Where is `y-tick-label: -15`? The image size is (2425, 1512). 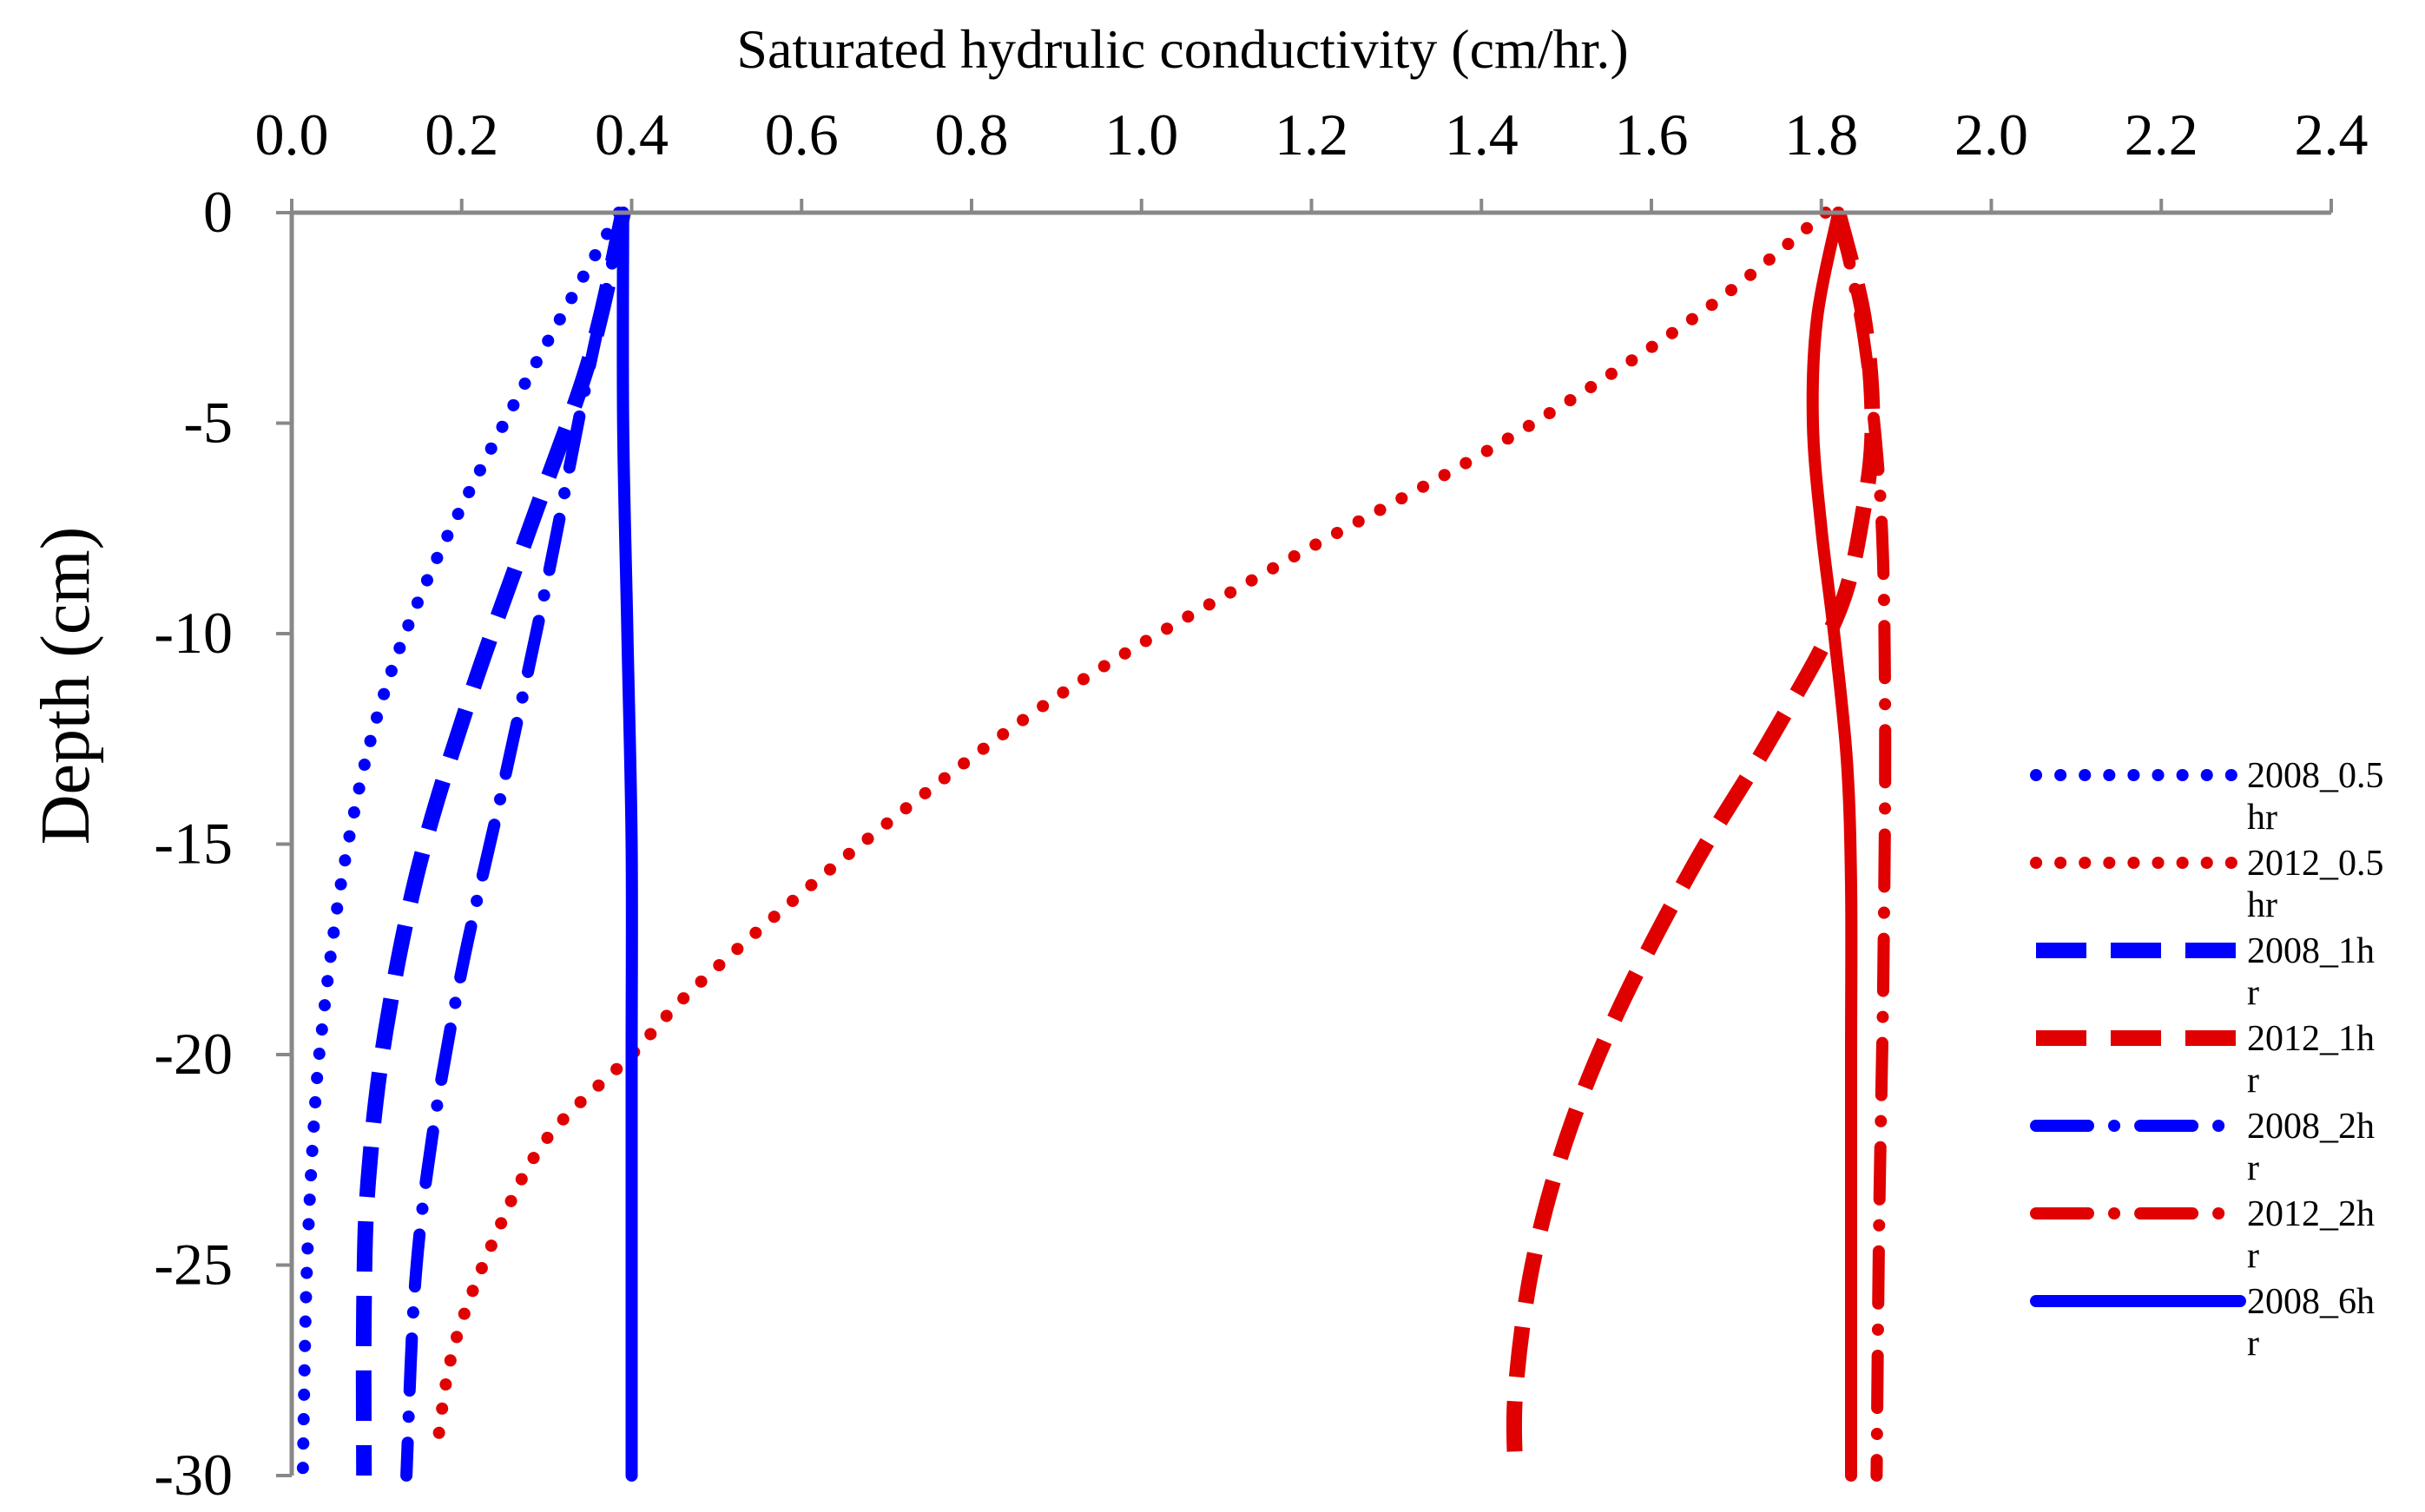 y-tick-label: -15 is located at coordinates (193, 844).